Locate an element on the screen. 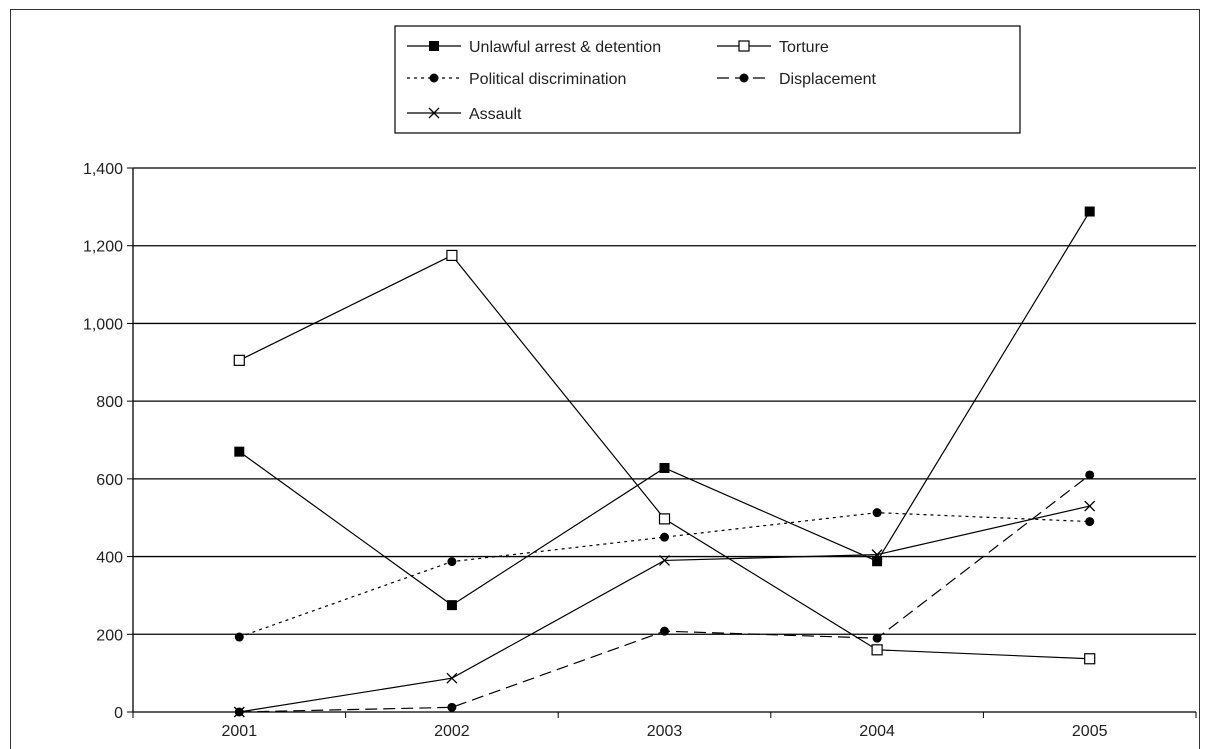 Image resolution: width=1211 pixels, height=749 pixels. y-tick-label: 0 is located at coordinates (118, 713).